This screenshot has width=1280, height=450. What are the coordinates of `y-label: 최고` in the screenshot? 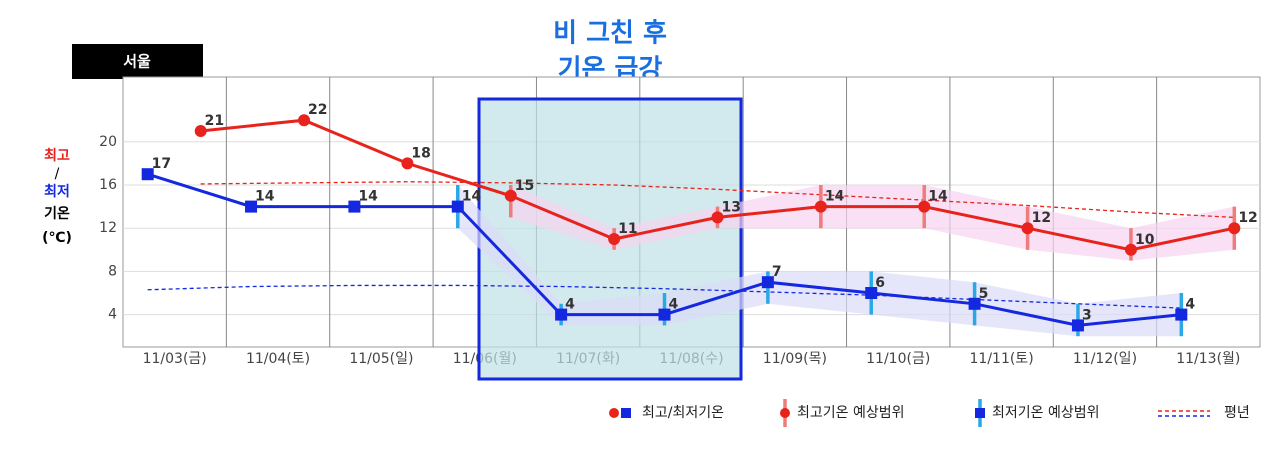 It's located at (57, 156).